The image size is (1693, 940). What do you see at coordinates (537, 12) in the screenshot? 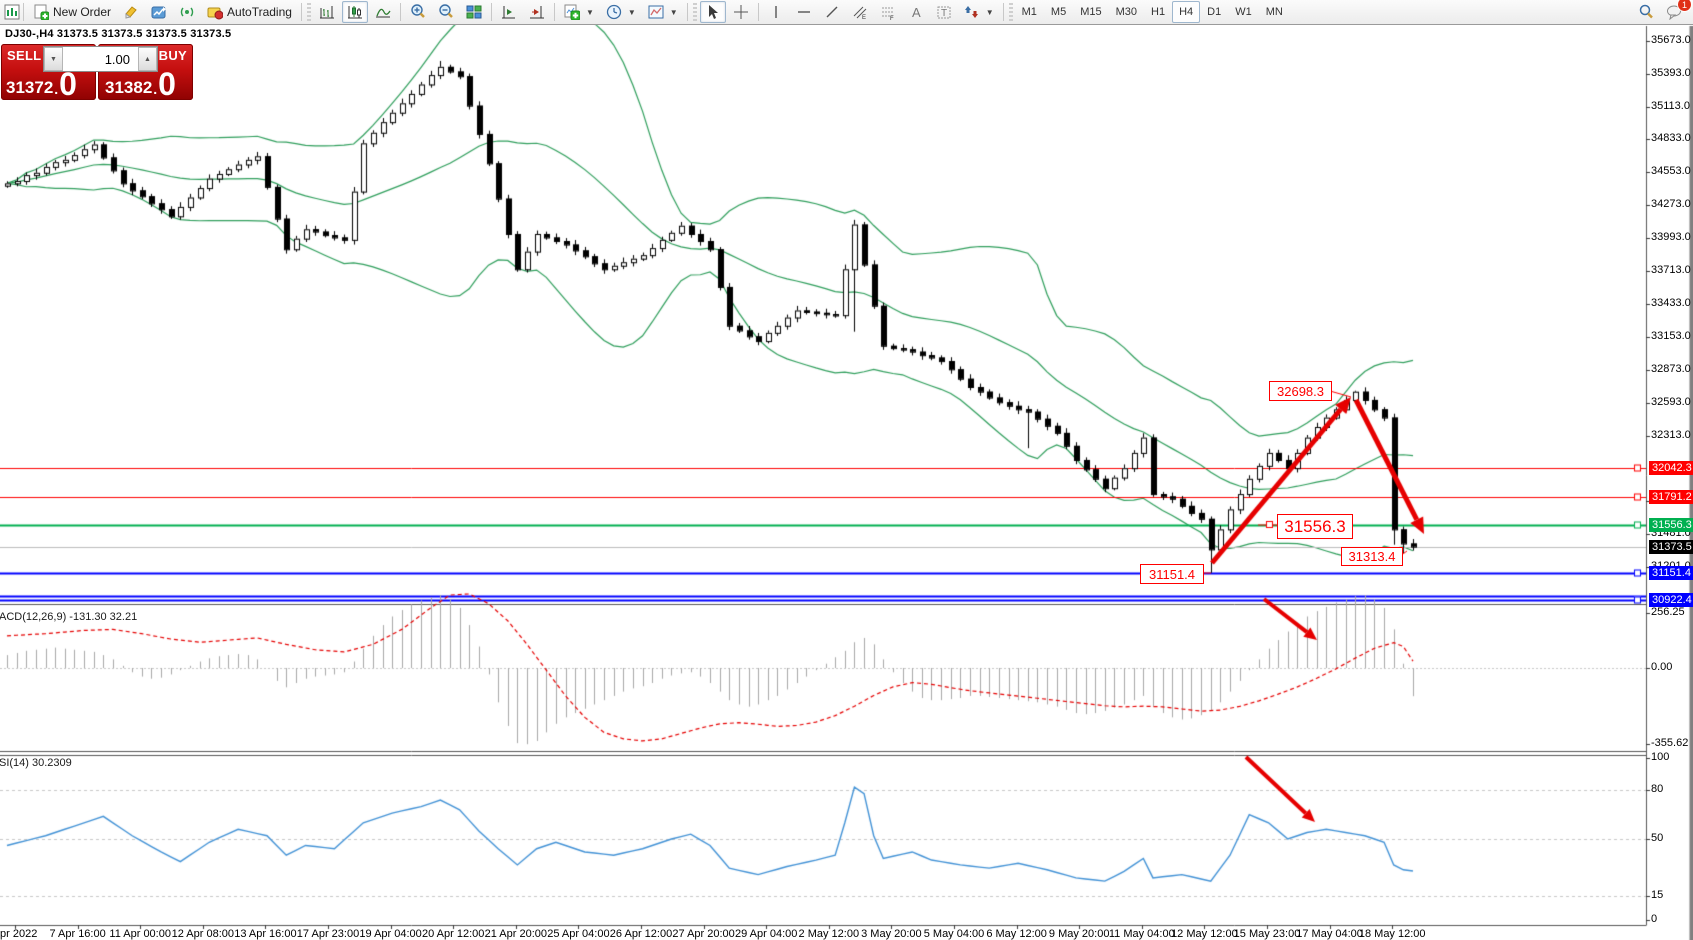
I see `chart-shift-button` at bounding box center [537, 12].